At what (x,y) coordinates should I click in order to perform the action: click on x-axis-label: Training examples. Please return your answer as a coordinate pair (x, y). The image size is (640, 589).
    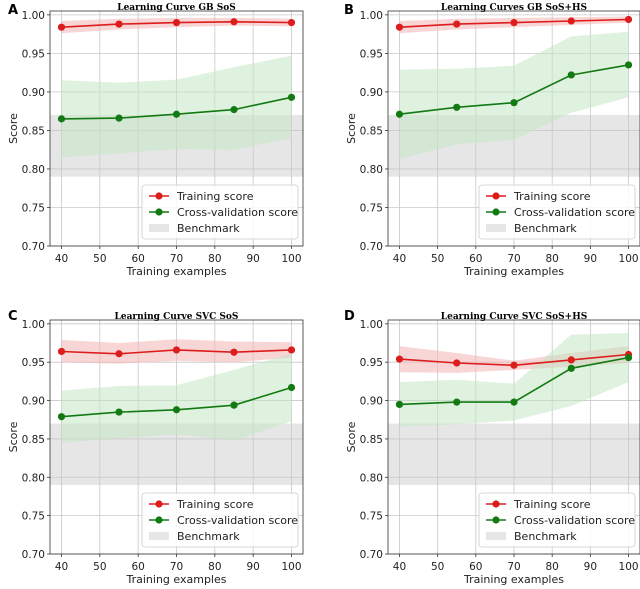
    Looking at the image, I should click on (176, 579).